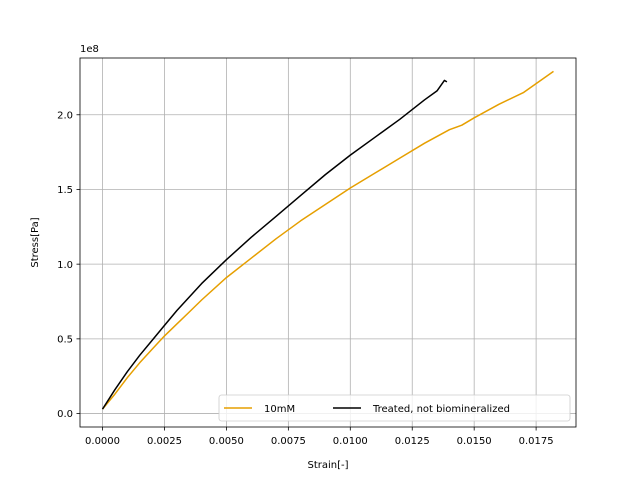 The width and height of the screenshot is (640, 480). What do you see at coordinates (89, 49) in the screenshot?
I see `y-offset-label: 1e8` at bounding box center [89, 49].